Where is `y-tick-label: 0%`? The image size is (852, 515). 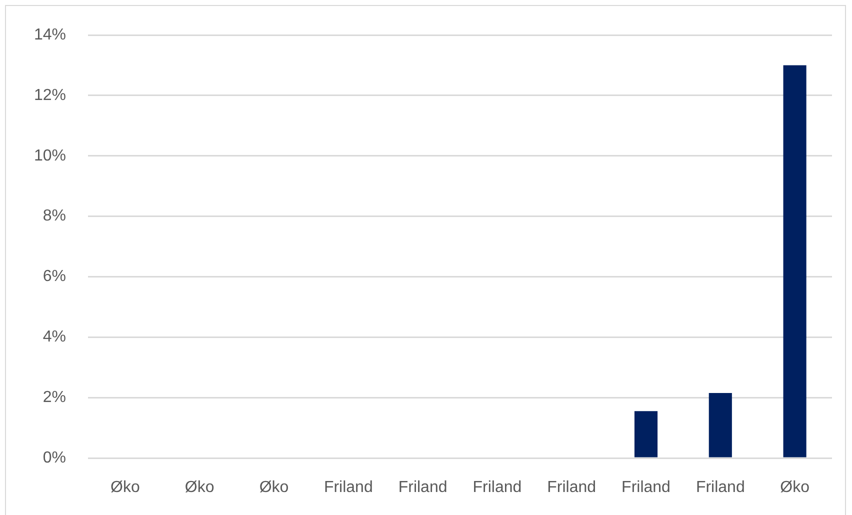 y-tick-label: 0% is located at coordinates (54, 457).